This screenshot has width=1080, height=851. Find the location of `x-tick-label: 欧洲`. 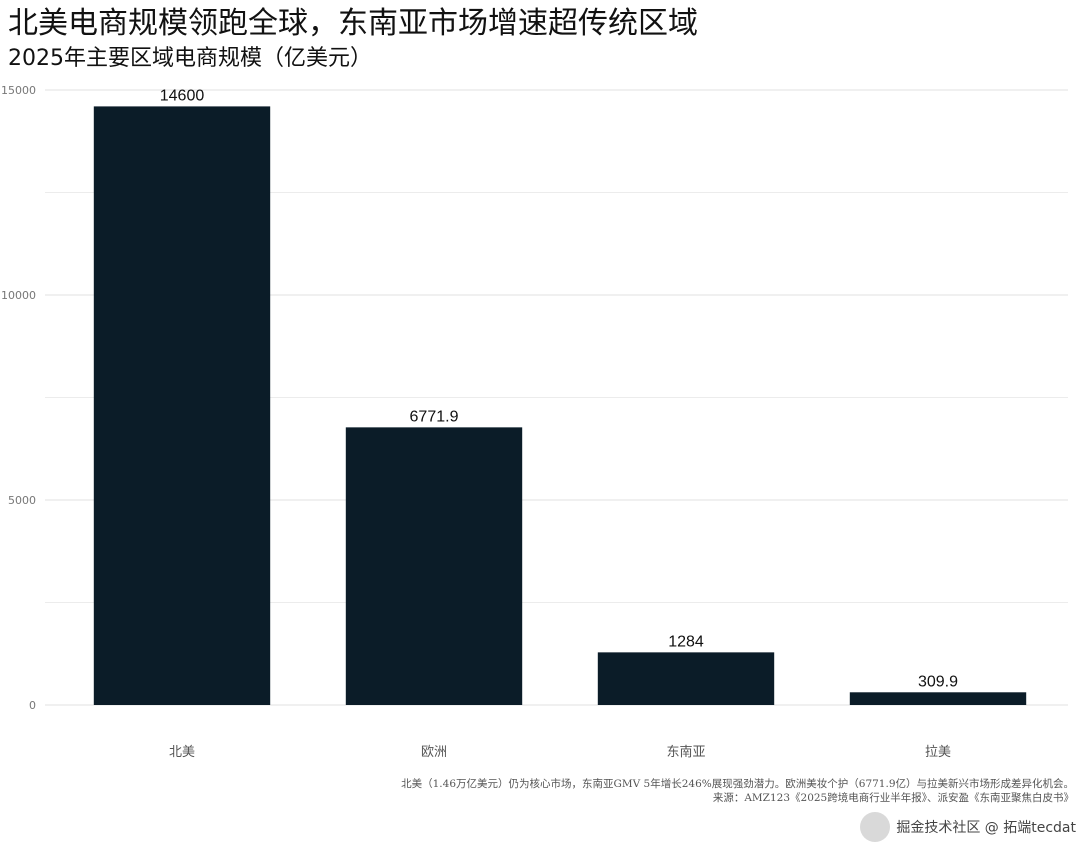

x-tick-label: 欧洲 is located at coordinates (434, 752).